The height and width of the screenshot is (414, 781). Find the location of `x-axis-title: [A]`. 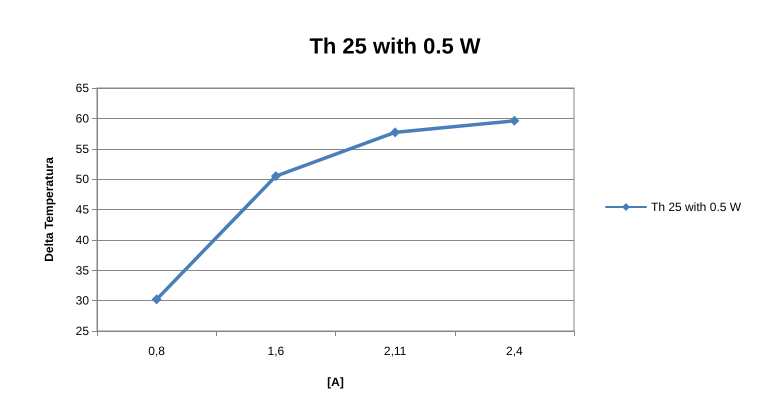

x-axis-title: [A] is located at coordinates (335, 382).